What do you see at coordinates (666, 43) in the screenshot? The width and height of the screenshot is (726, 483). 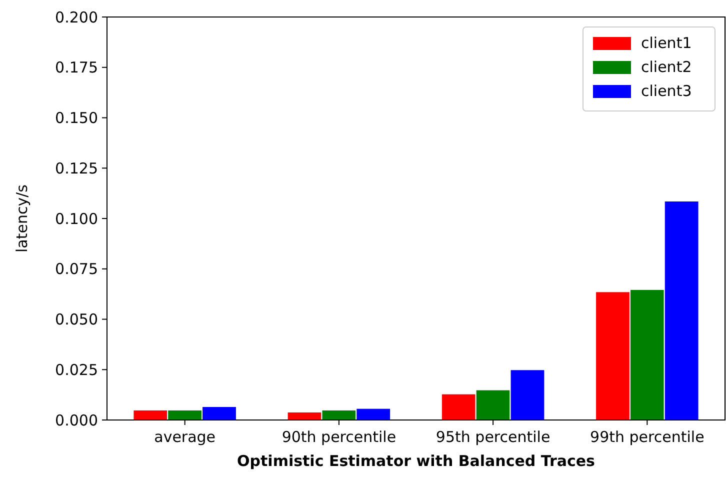 I see `legend-label: client1` at bounding box center [666, 43].